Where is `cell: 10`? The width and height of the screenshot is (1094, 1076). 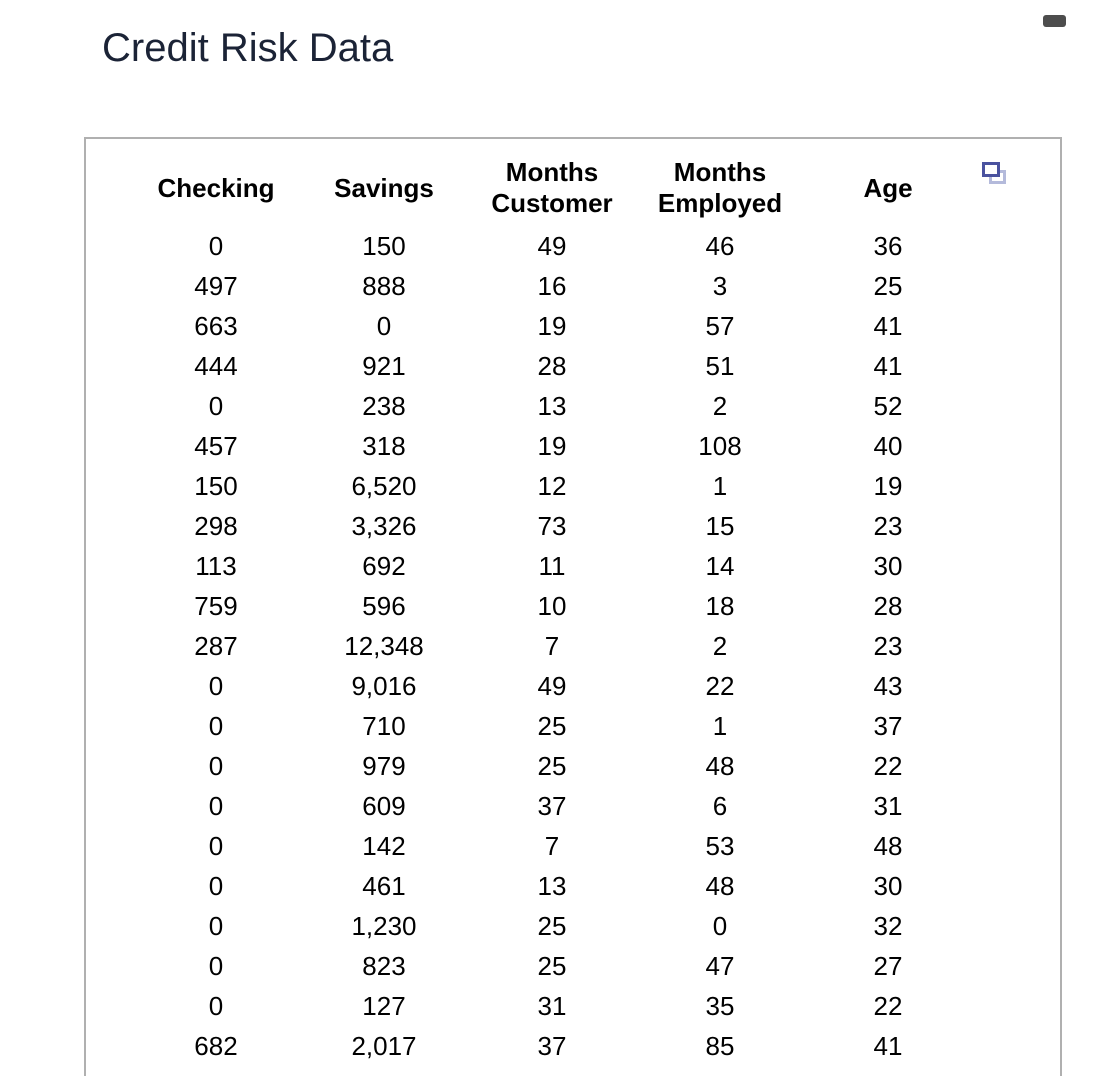 cell: 10 is located at coordinates (552, 606).